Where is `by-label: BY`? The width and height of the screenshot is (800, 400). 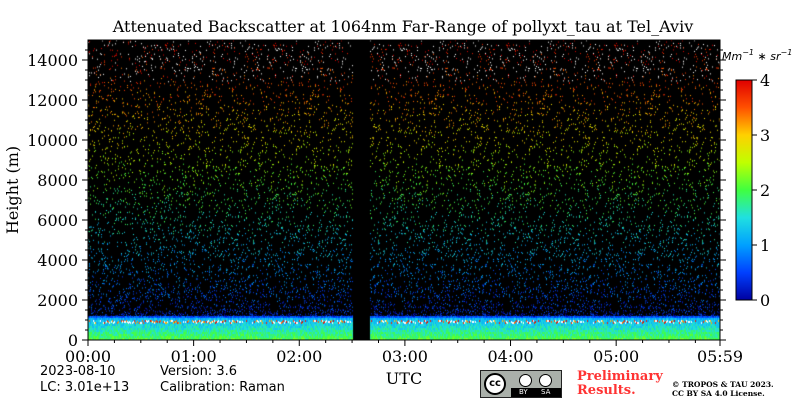
by-label: BY is located at coordinates (523, 392).